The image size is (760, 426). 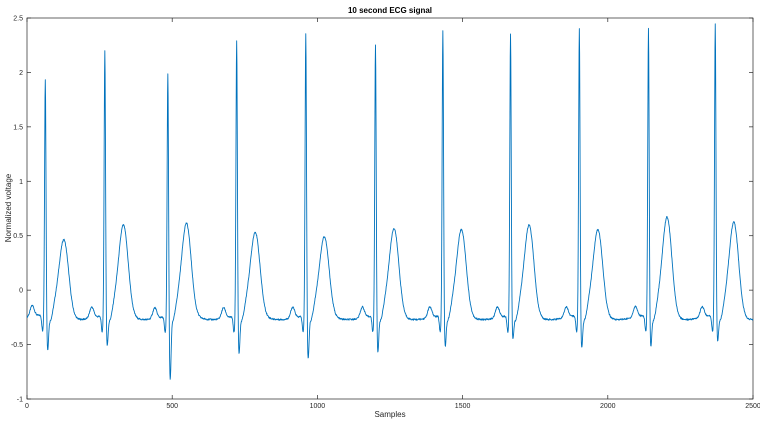 What do you see at coordinates (27, 406) in the screenshot?
I see `x-tick-label: 0` at bounding box center [27, 406].